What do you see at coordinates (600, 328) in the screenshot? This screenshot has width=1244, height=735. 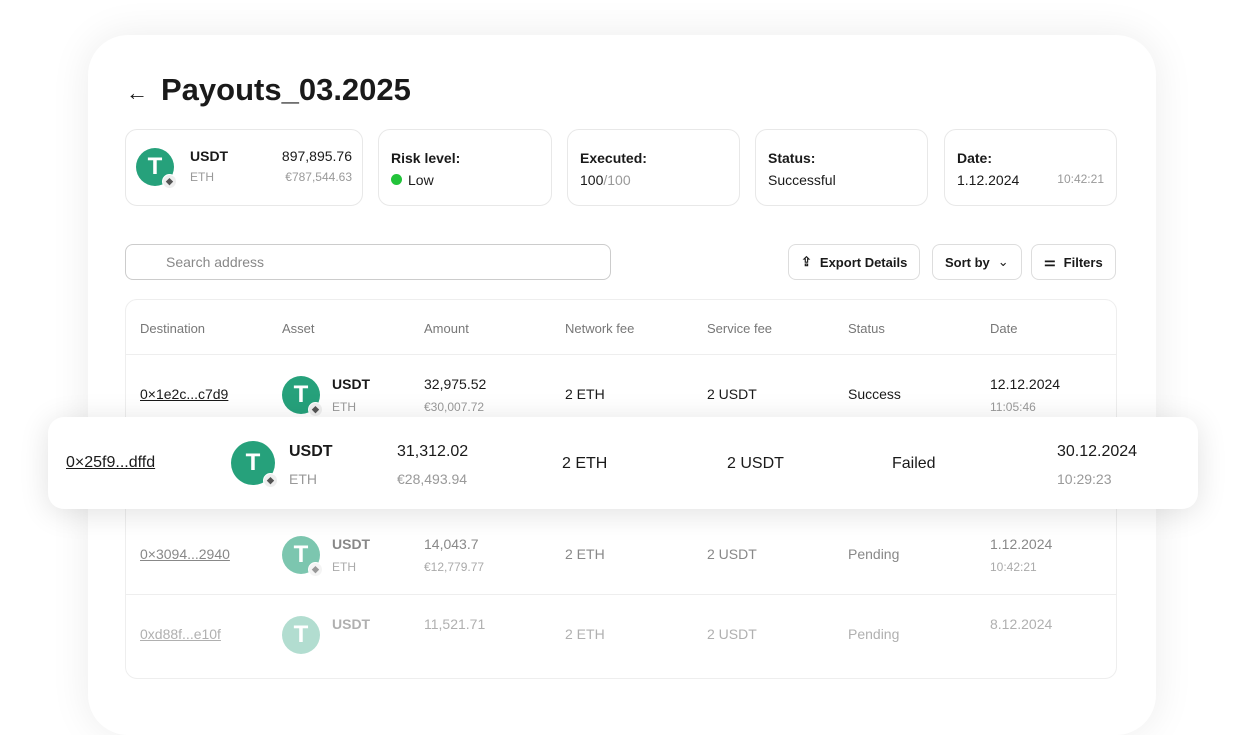 I see `col-network-fee: Network fee` at bounding box center [600, 328].